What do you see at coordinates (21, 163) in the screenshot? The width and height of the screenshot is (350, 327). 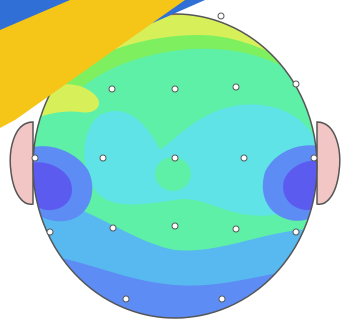 I see `left-ear` at bounding box center [21, 163].